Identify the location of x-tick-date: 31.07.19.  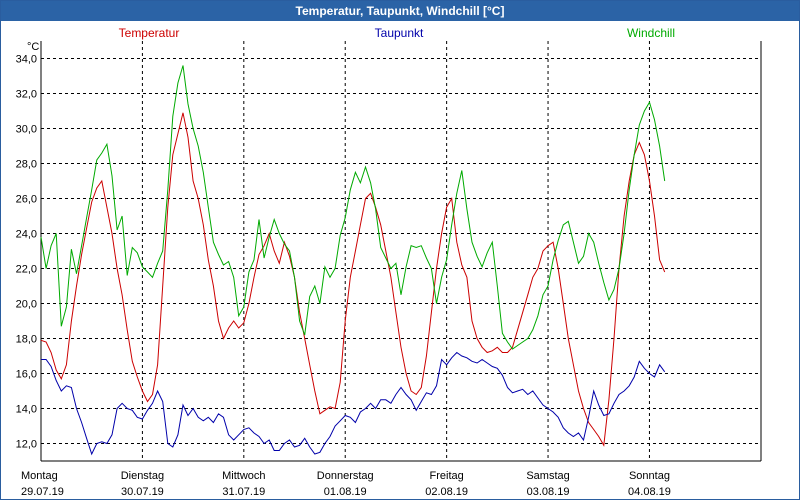
(243, 492).